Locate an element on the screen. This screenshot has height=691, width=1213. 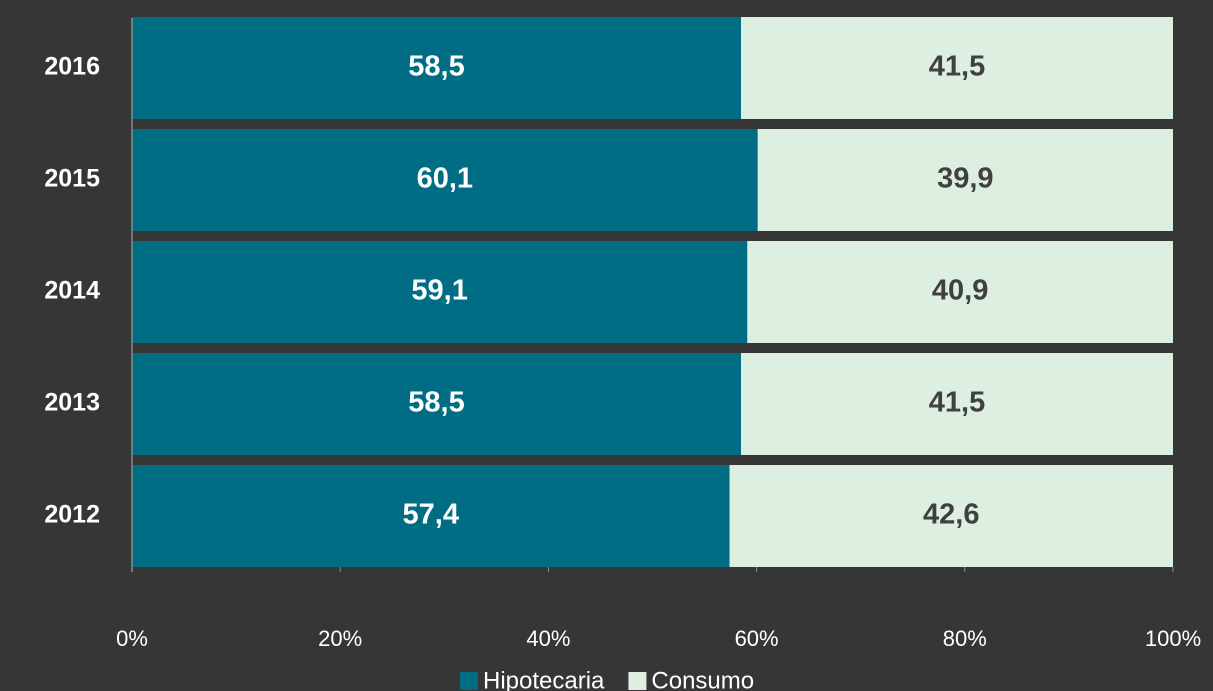
data-label: 42,6 is located at coordinates (951, 515).